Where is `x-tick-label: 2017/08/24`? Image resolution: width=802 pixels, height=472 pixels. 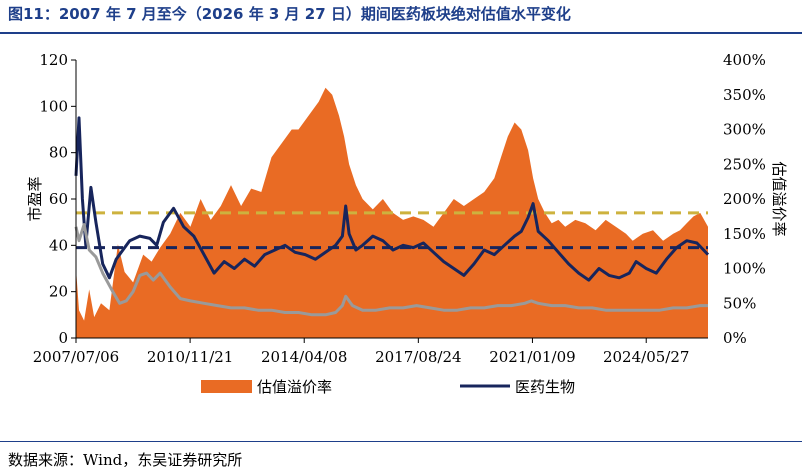 x-tick-label: 2017/08/24 is located at coordinates (418, 357).